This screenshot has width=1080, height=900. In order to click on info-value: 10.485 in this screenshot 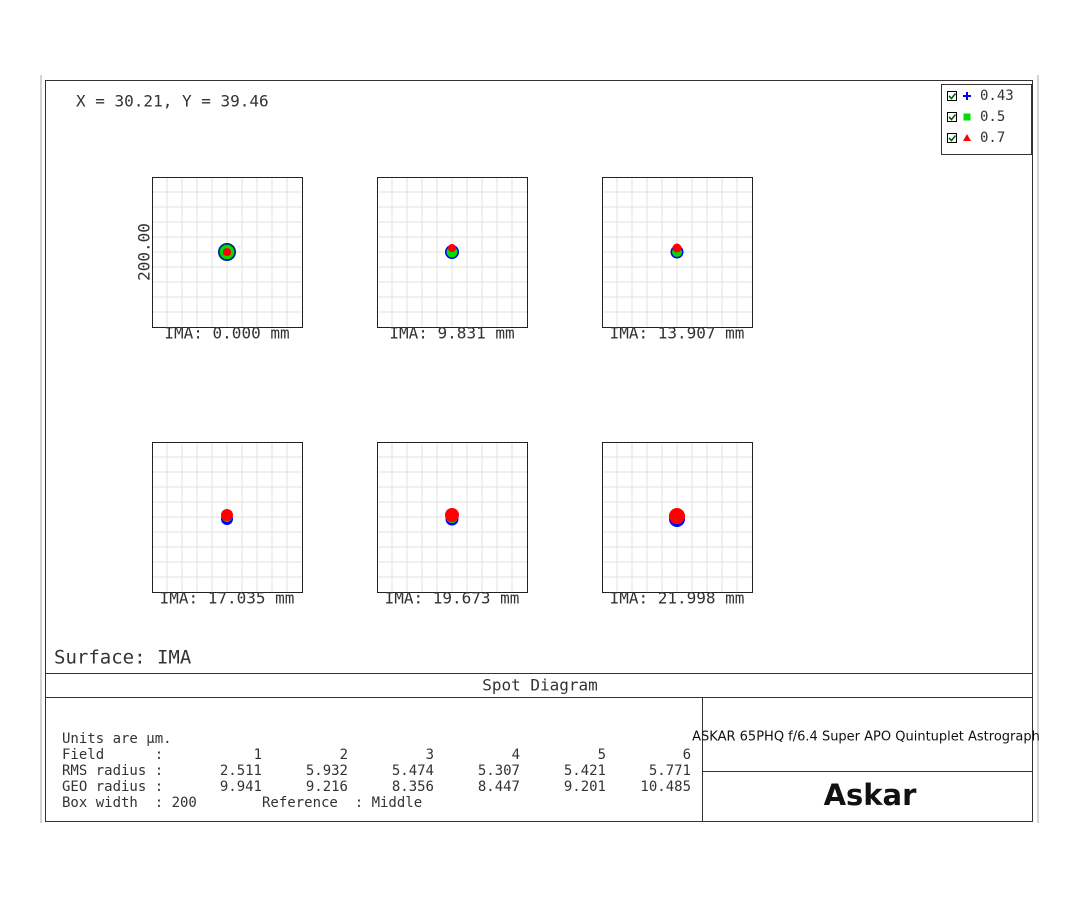, I will do `click(665, 787)`.